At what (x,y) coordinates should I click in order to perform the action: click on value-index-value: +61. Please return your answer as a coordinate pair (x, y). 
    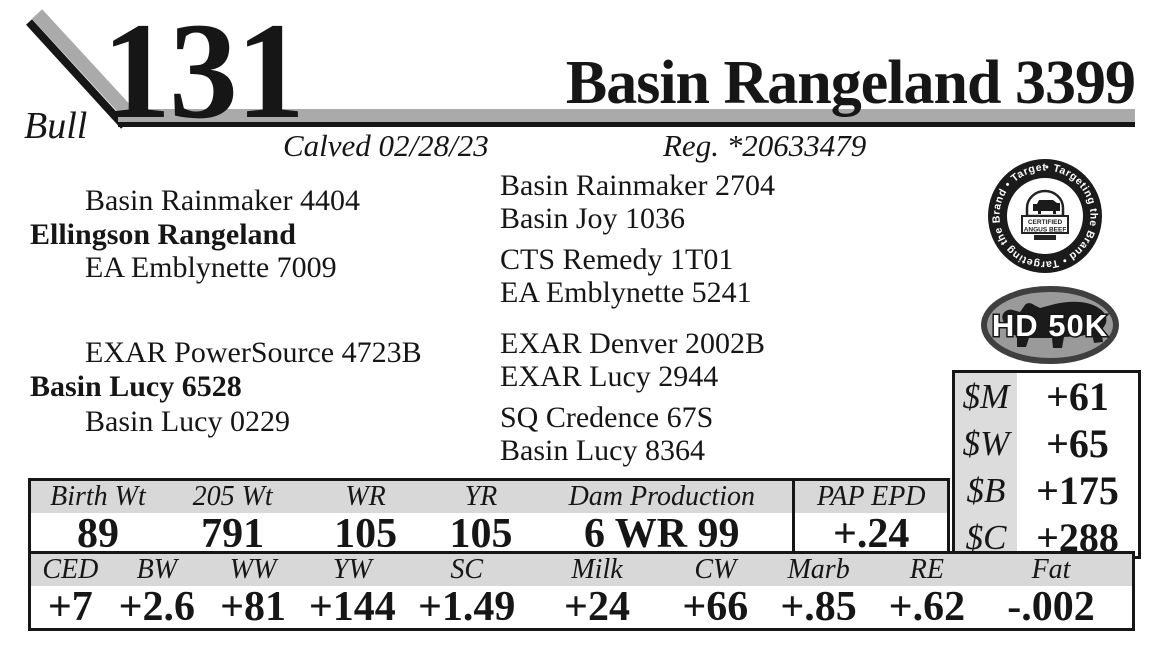
    Looking at the image, I should click on (1077, 396).